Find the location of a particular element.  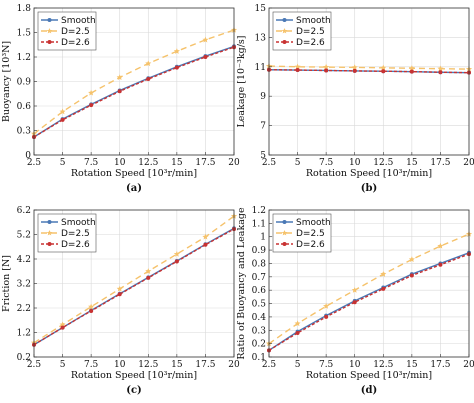

legend-box-c is located at coordinates (67, 233).